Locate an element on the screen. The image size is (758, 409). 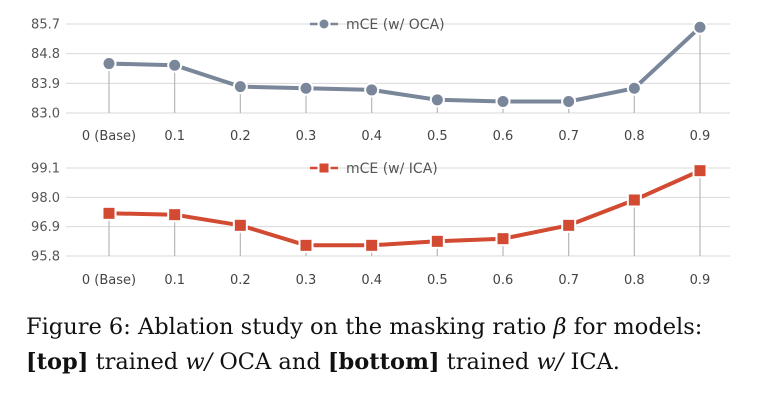
legend-label: mCE (w/ OCA) is located at coordinates (395, 25).